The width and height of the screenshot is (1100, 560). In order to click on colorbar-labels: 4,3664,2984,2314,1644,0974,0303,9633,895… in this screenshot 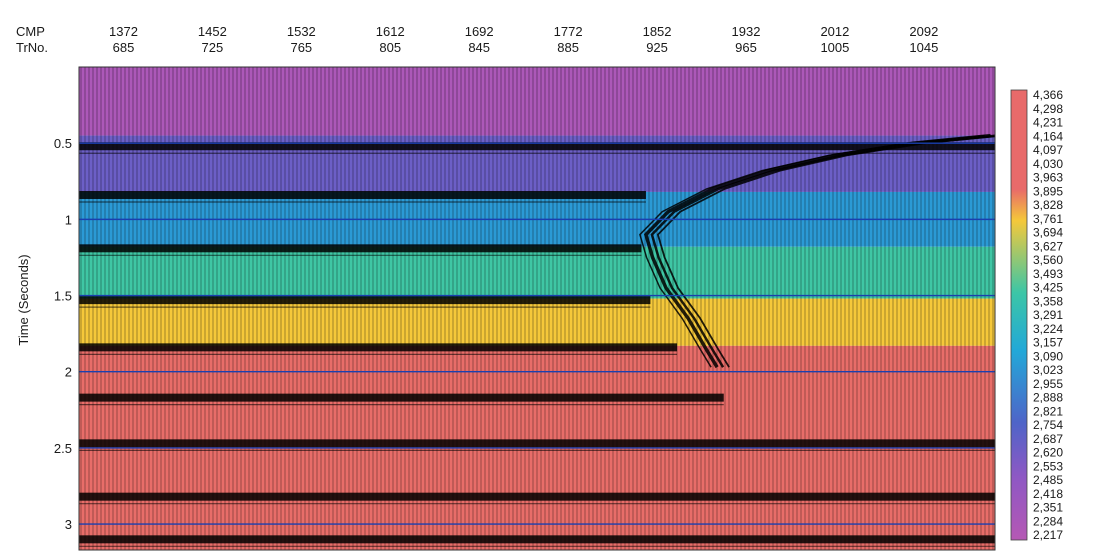, I will do `click(1048, 315)`.